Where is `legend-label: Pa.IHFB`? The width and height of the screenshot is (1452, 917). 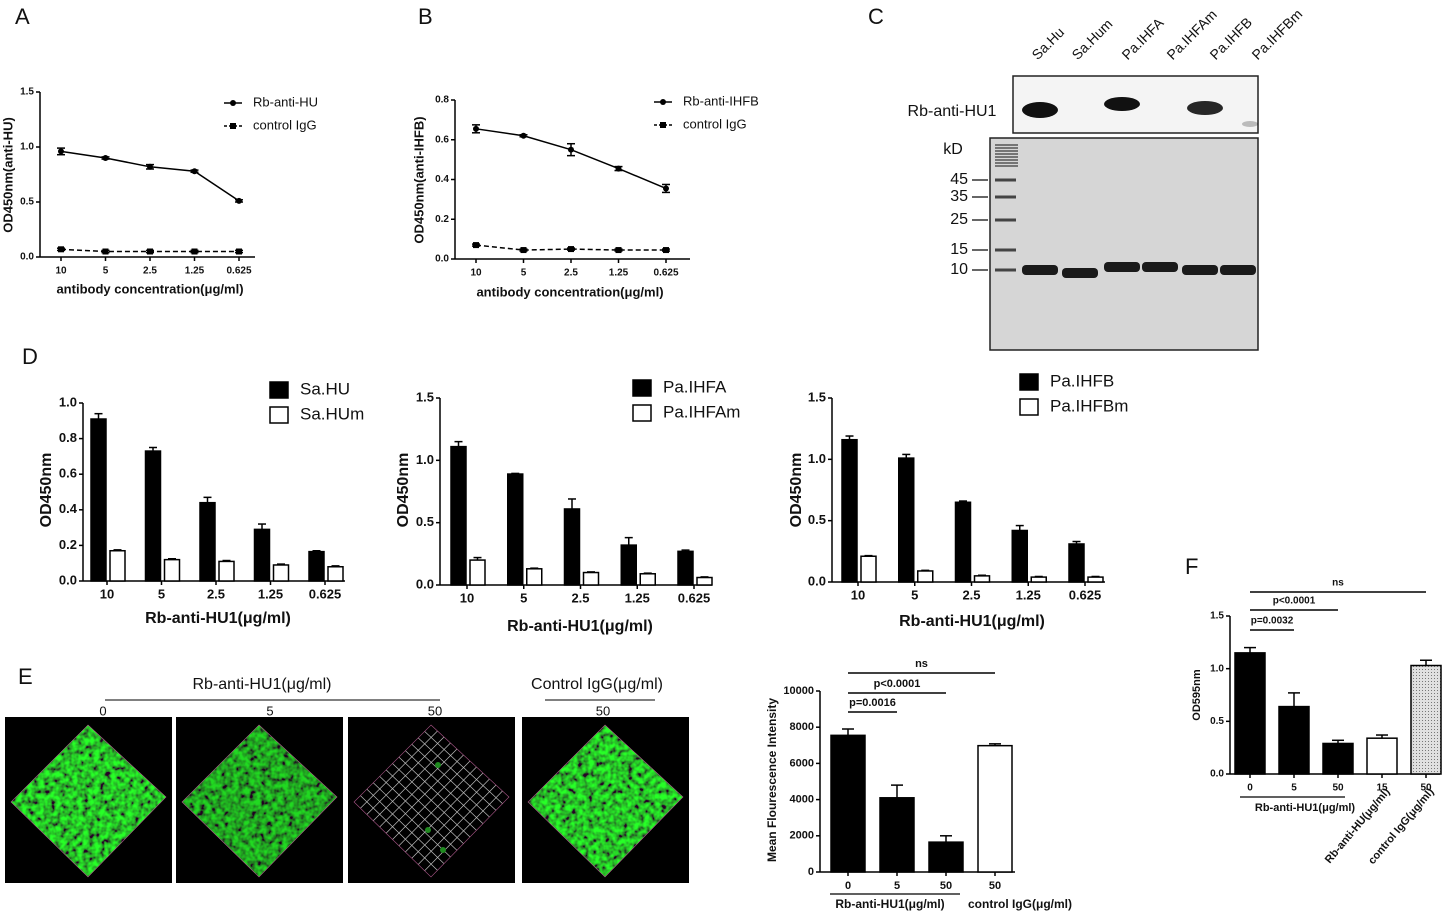
legend-label: Pa.IHFB is located at coordinates (1082, 380).